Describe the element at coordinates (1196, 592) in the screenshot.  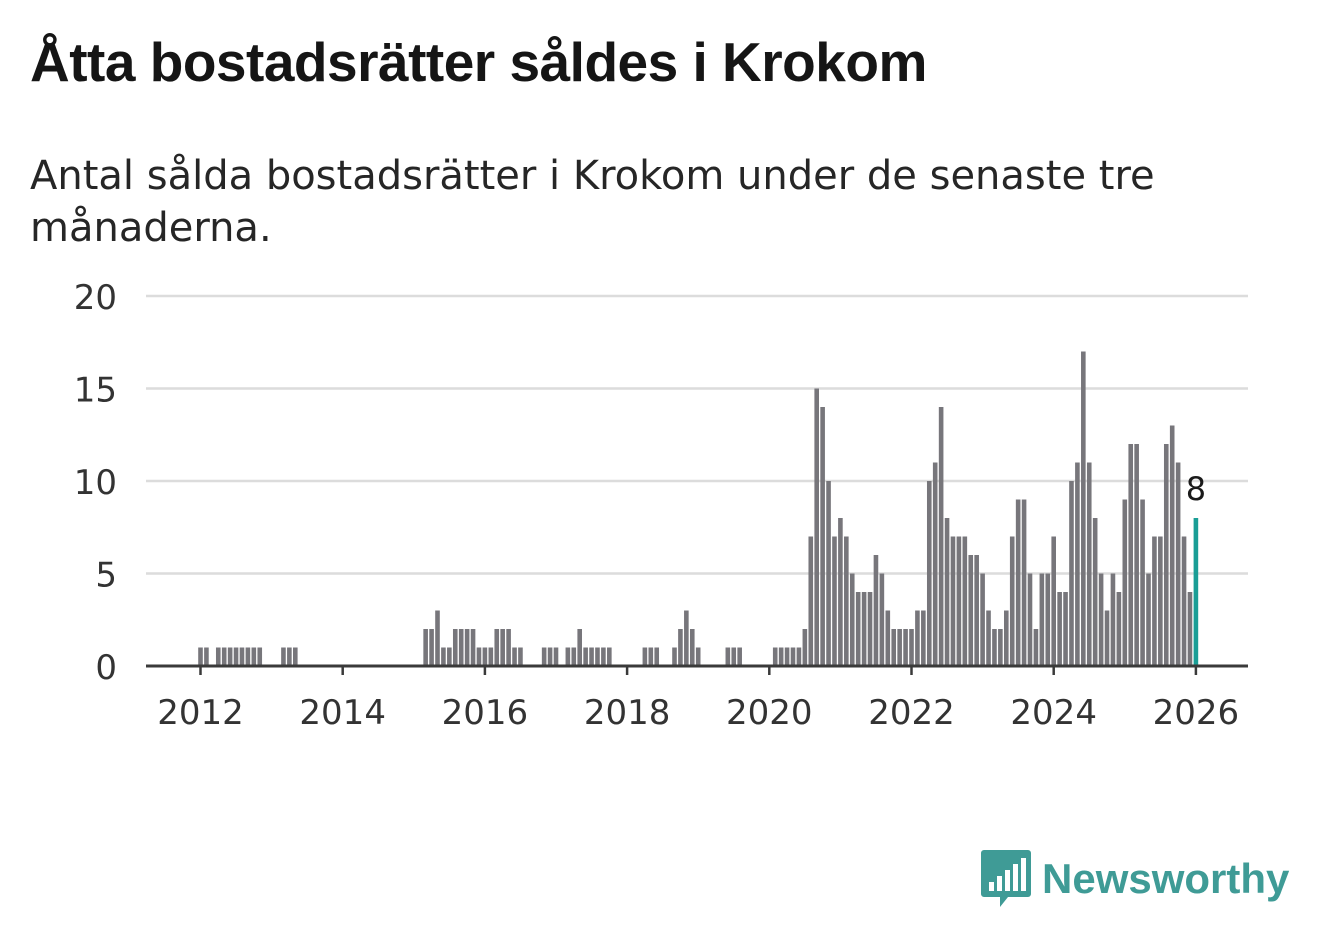
I see `bar-latest` at that location.